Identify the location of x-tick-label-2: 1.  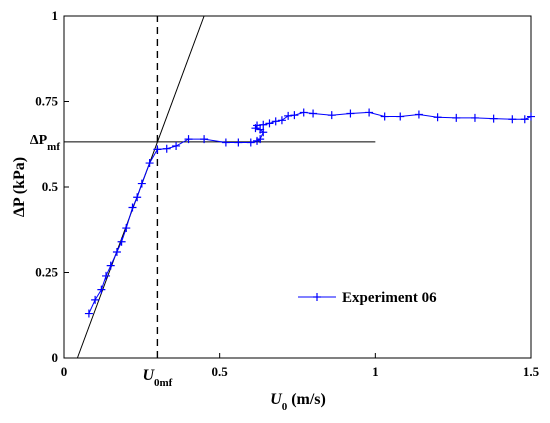
(375, 371).